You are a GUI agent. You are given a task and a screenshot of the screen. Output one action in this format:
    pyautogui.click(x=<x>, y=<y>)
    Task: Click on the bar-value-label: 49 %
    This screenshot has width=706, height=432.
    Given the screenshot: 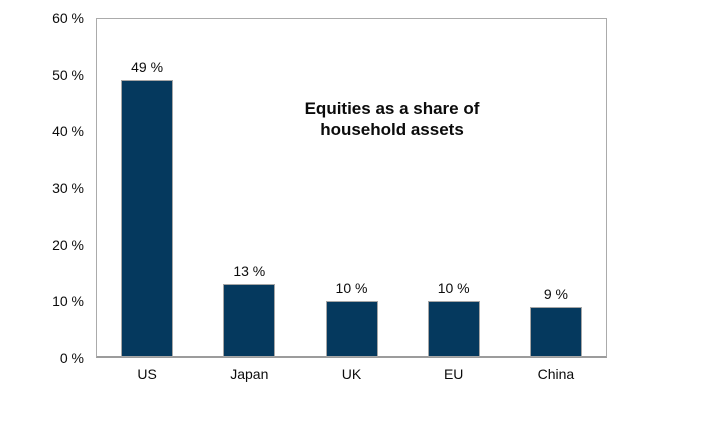 What is the action you would take?
    pyautogui.click(x=147, y=67)
    